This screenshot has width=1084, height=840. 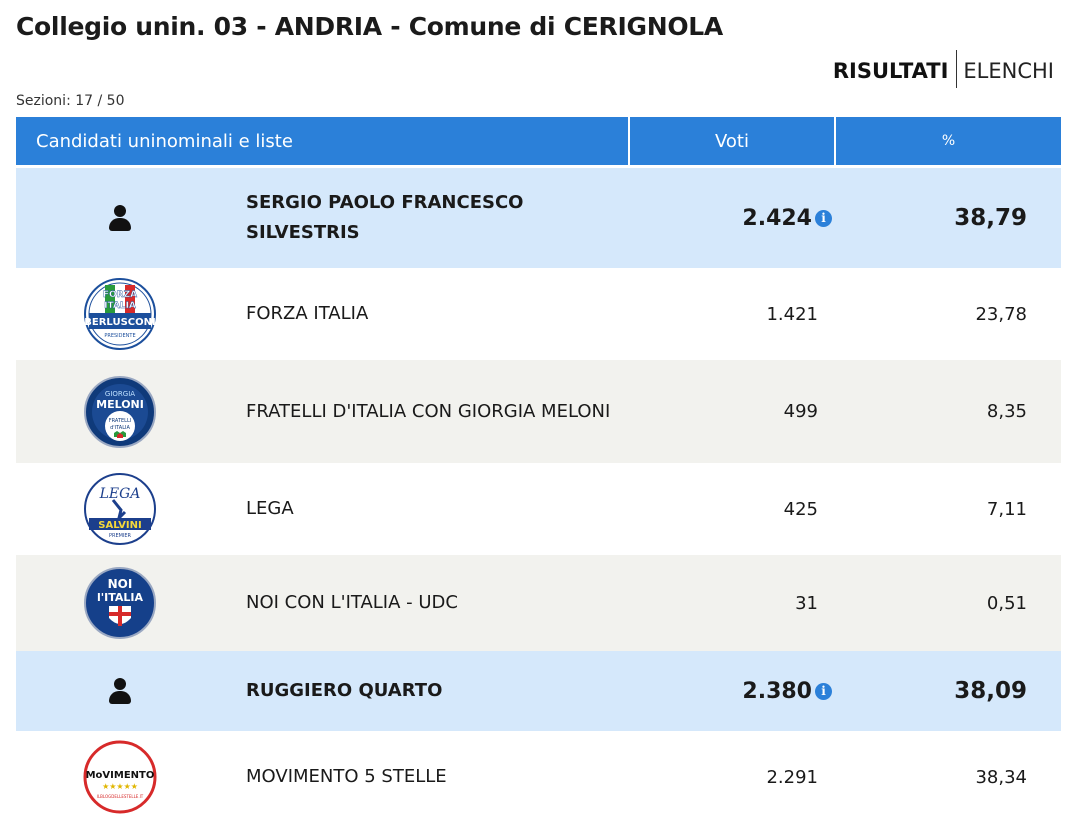 I want to click on list-name: LEGA, so click(x=270, y=508).